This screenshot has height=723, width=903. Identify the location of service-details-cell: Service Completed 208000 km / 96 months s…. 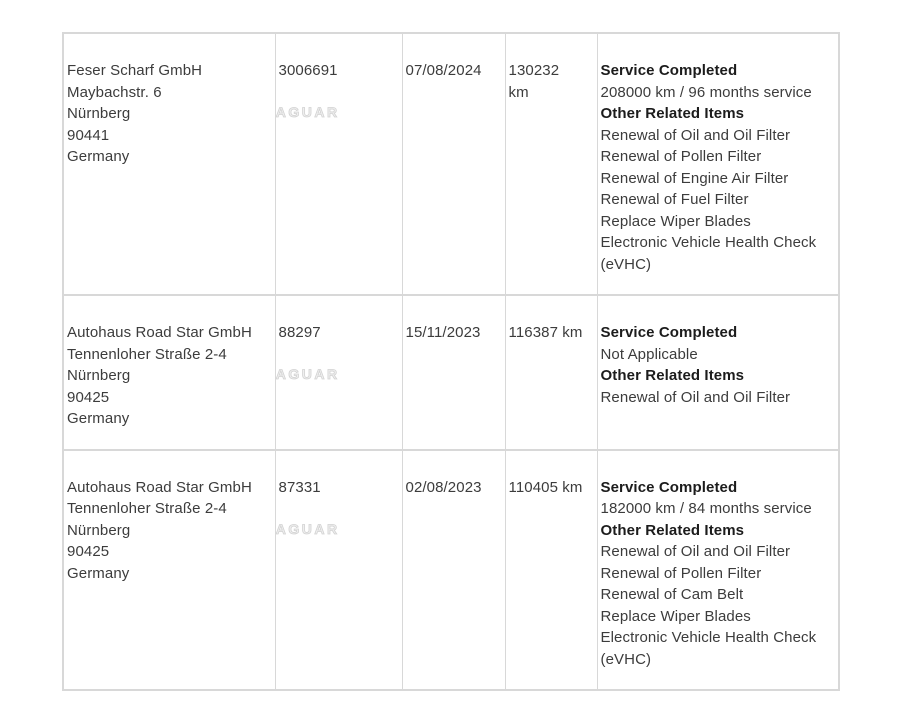
(718, 164).